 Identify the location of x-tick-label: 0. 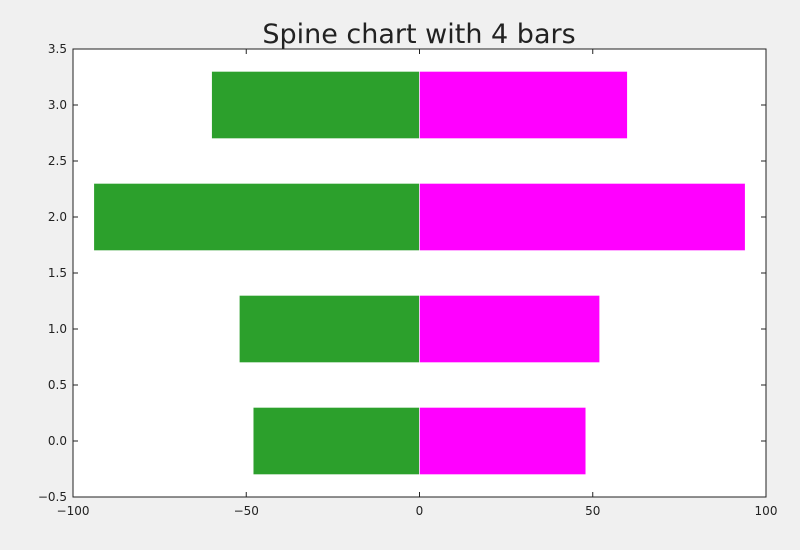
(420, 511).